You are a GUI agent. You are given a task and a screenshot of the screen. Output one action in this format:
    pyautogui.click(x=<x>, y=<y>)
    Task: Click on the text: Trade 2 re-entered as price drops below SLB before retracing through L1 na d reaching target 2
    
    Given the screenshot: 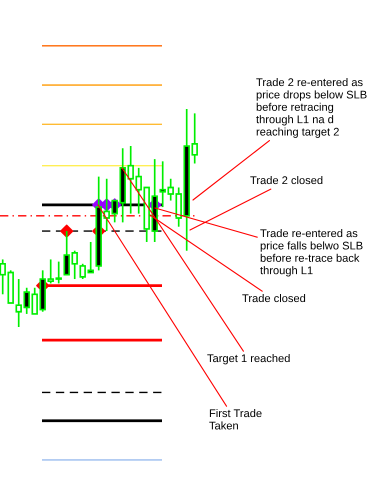 What is the action you would take?
    pyautogui.click(x=311, y=108)
    